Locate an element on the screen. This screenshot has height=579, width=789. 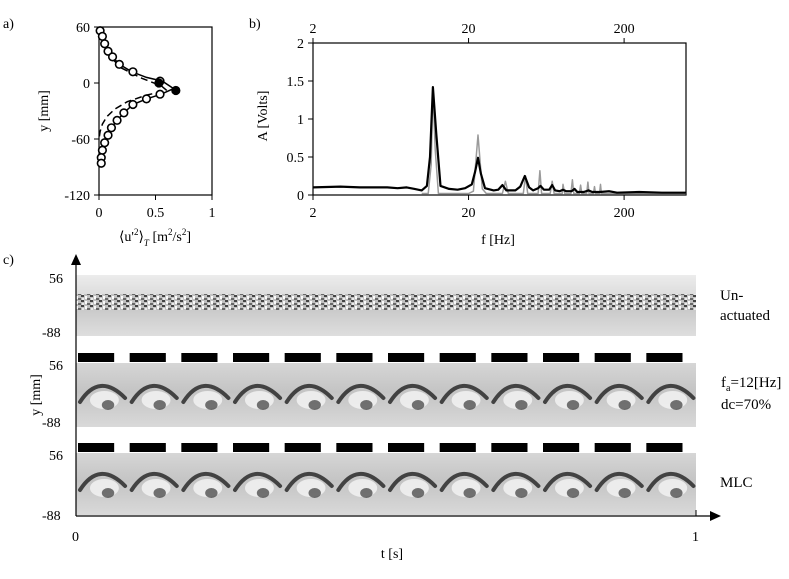
strip-unactuated-shear-layer is located at coordinates (386, 302).